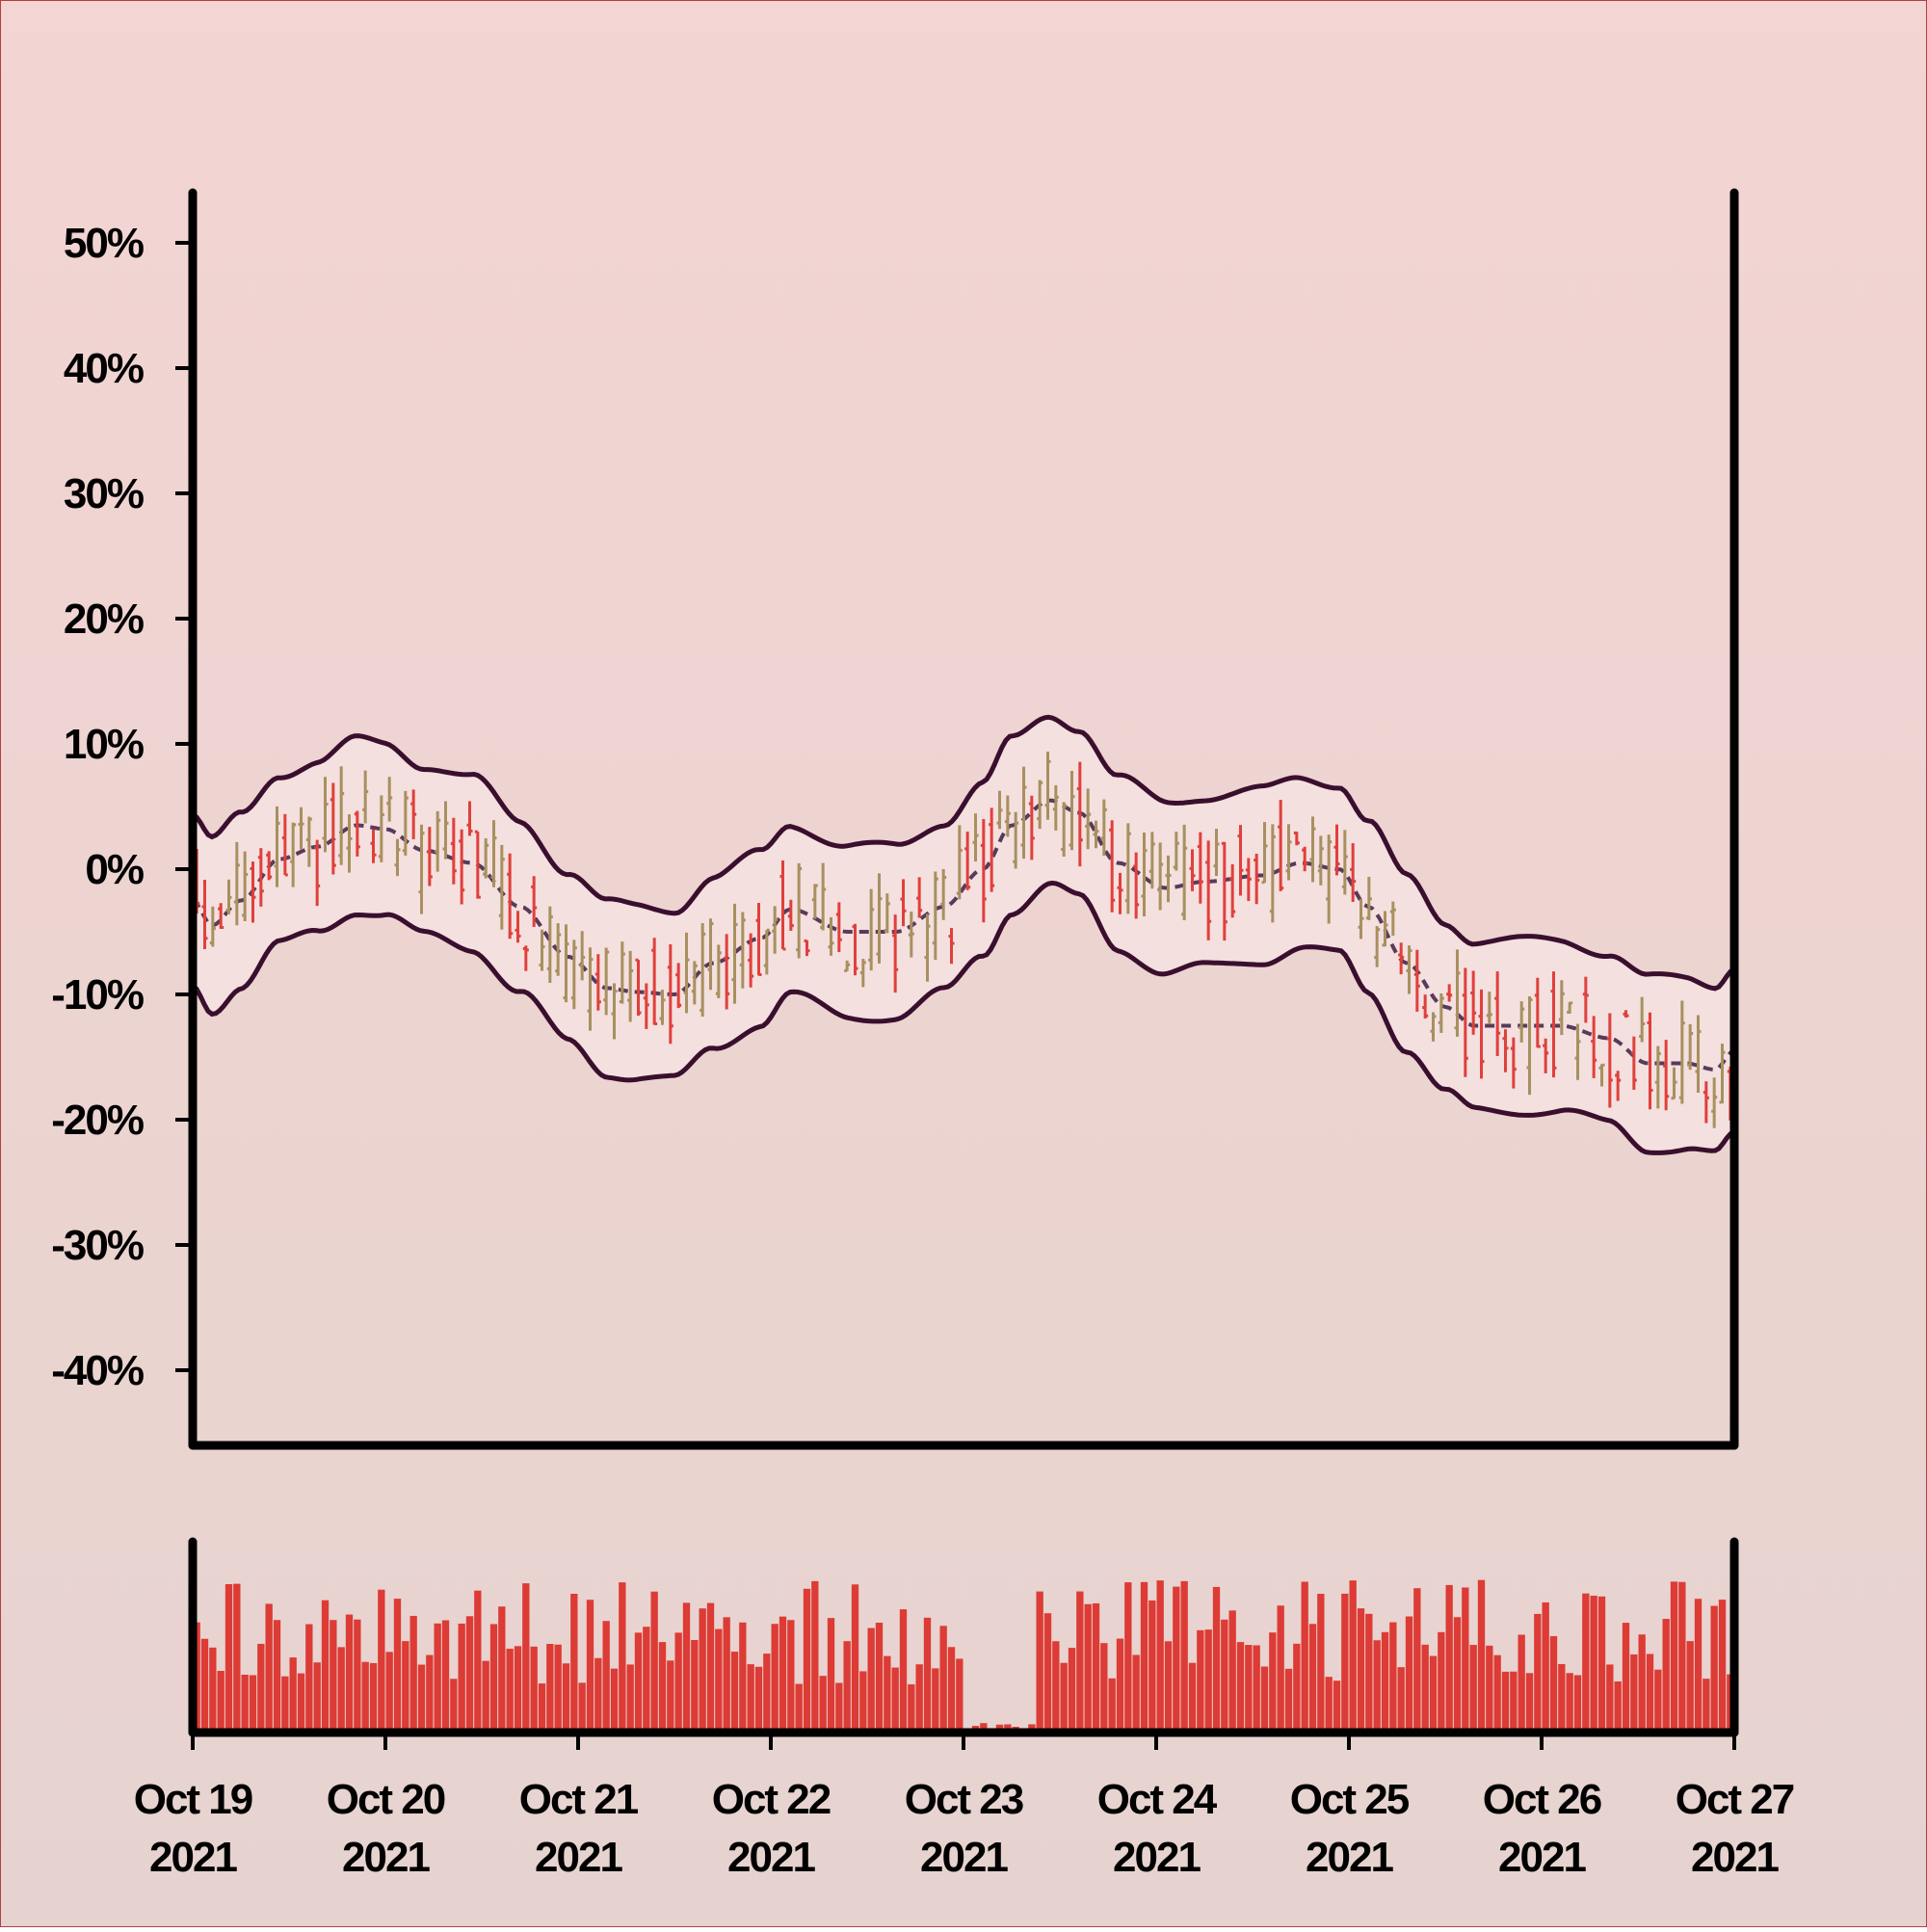  What do you see at coordinates (964, 1799) in the screenshot?
I see `x-tick-label-date: Oct 23` at bounding box center [964, 1799].